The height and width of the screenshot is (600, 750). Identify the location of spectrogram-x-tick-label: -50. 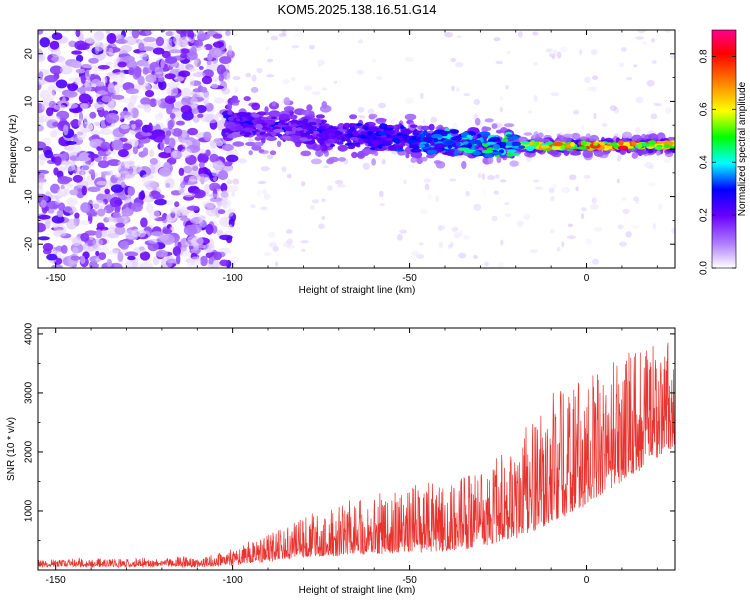
(409, 278).